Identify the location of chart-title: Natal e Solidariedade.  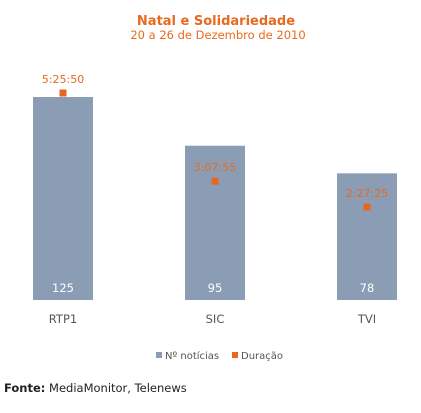
(216, 21).